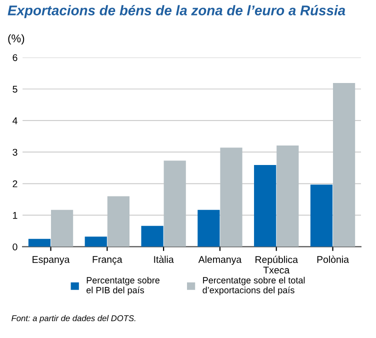 The image size is (376, 338). Describe the element at coordinates (220, 260) in the screenshot. I see `x-tick-label: Alemanya` at that location.